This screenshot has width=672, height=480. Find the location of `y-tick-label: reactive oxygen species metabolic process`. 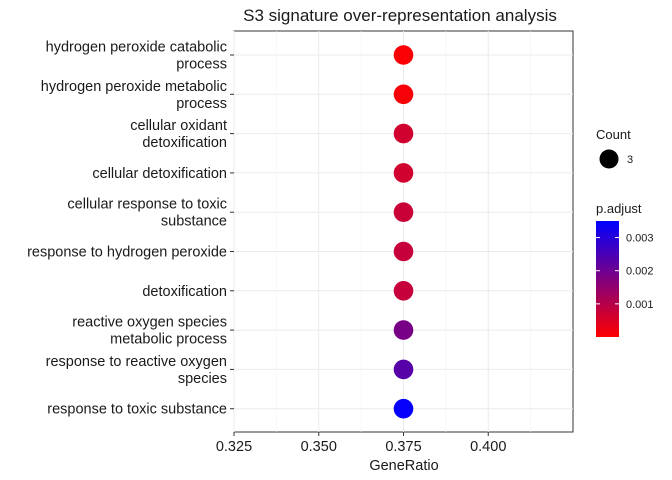

y-tick-label: reactive oxygen species metabolic process is located at coordinates (149, 331).